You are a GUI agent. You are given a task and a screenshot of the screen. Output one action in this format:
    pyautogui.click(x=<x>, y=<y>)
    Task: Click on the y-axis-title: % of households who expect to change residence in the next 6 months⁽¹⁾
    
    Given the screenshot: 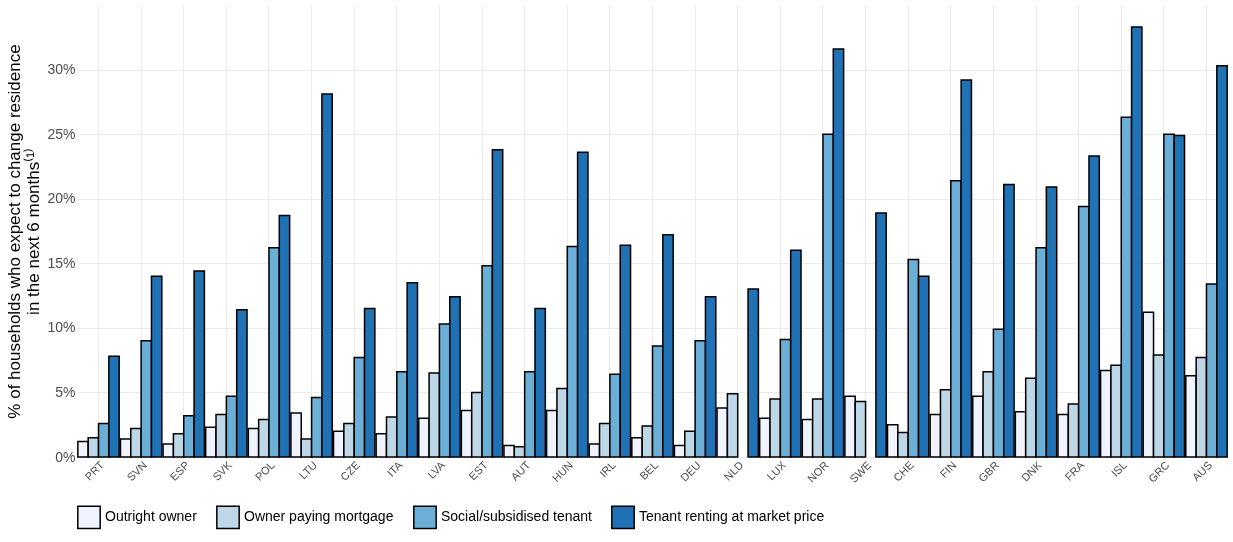 What is the action you would take?
    pyautogui.click(x=24, y=231)
    